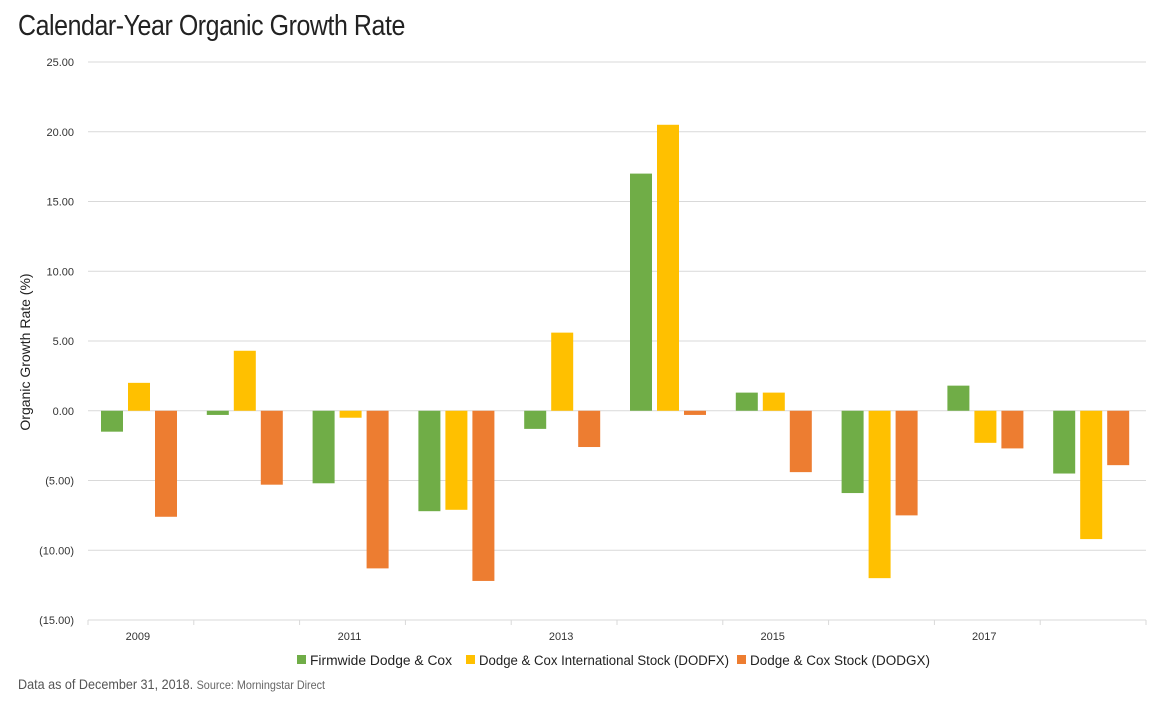  Describe the element at coordinates (840, 660) in the screenshot. I see `legend-label: Dodge & Cox Stock (DODGX)` at that location.